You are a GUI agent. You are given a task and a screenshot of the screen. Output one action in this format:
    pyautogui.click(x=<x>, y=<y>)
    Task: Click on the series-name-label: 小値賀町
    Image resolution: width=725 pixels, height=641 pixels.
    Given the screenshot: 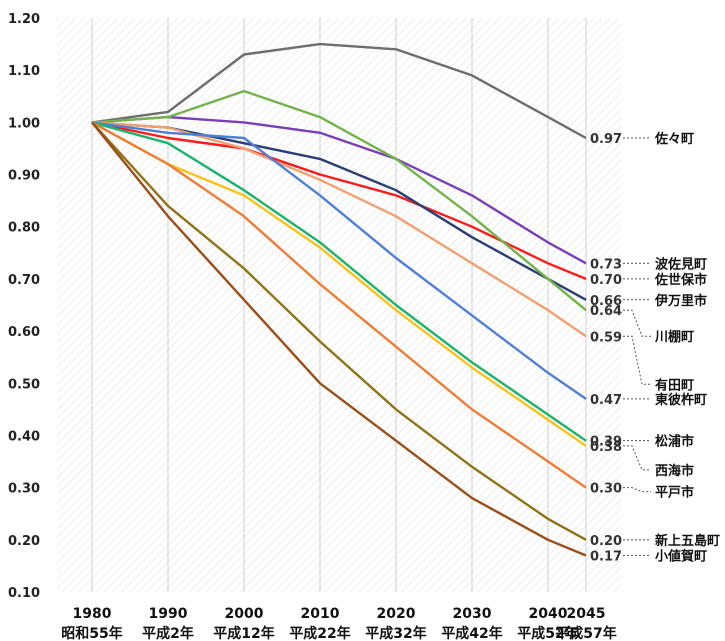 What is the action you would take?
    pyautogui.click(x=681, y=556)
    